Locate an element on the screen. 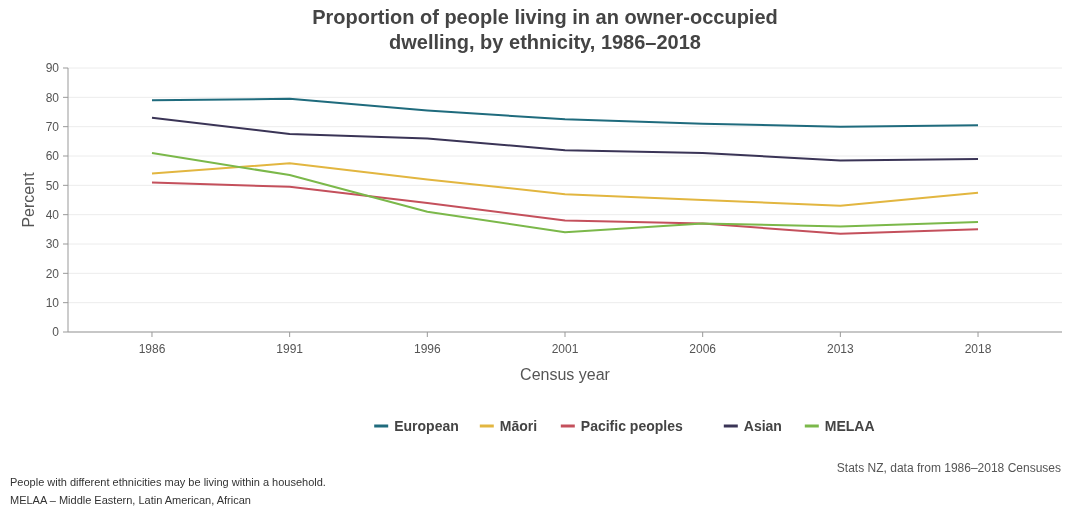  y-tick-label: 70 is located at coordinates (52, 126).